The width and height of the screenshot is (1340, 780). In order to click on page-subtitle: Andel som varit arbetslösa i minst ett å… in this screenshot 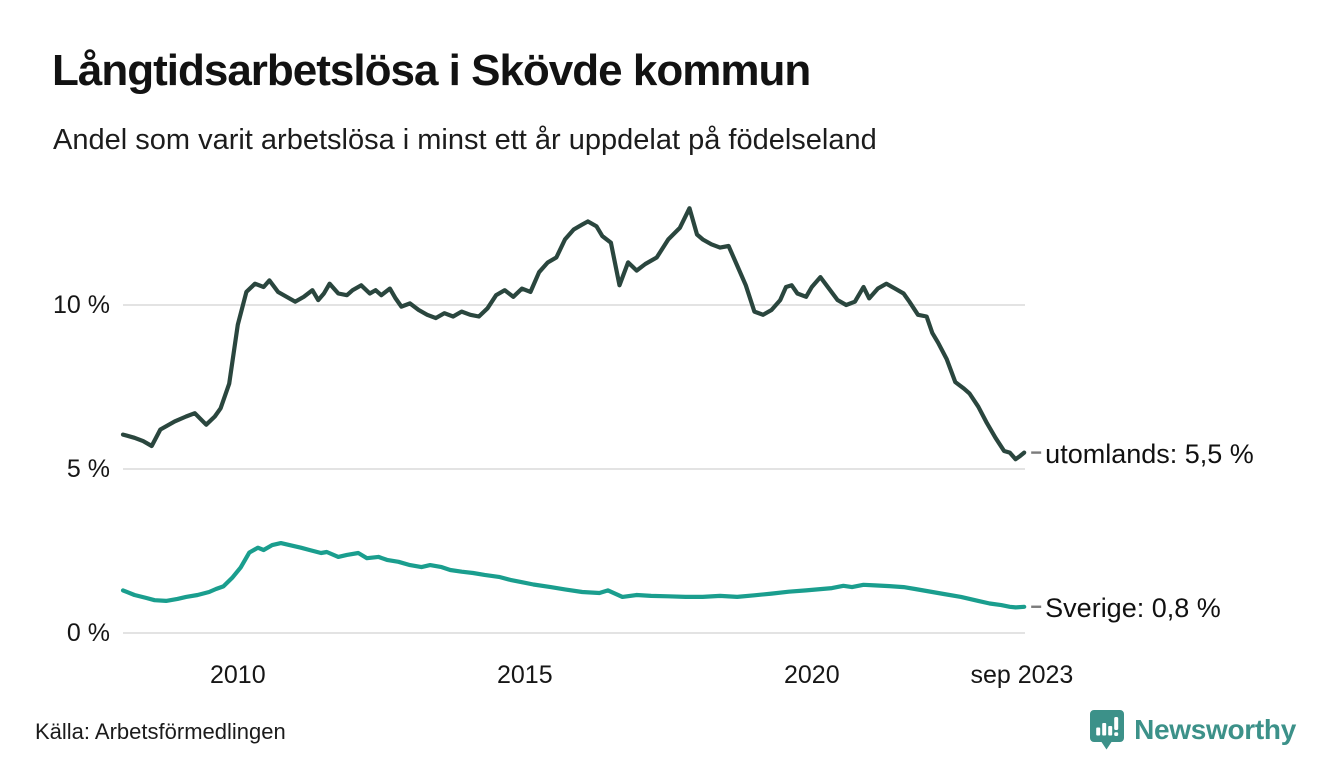, I will do `click(465, 140)`.